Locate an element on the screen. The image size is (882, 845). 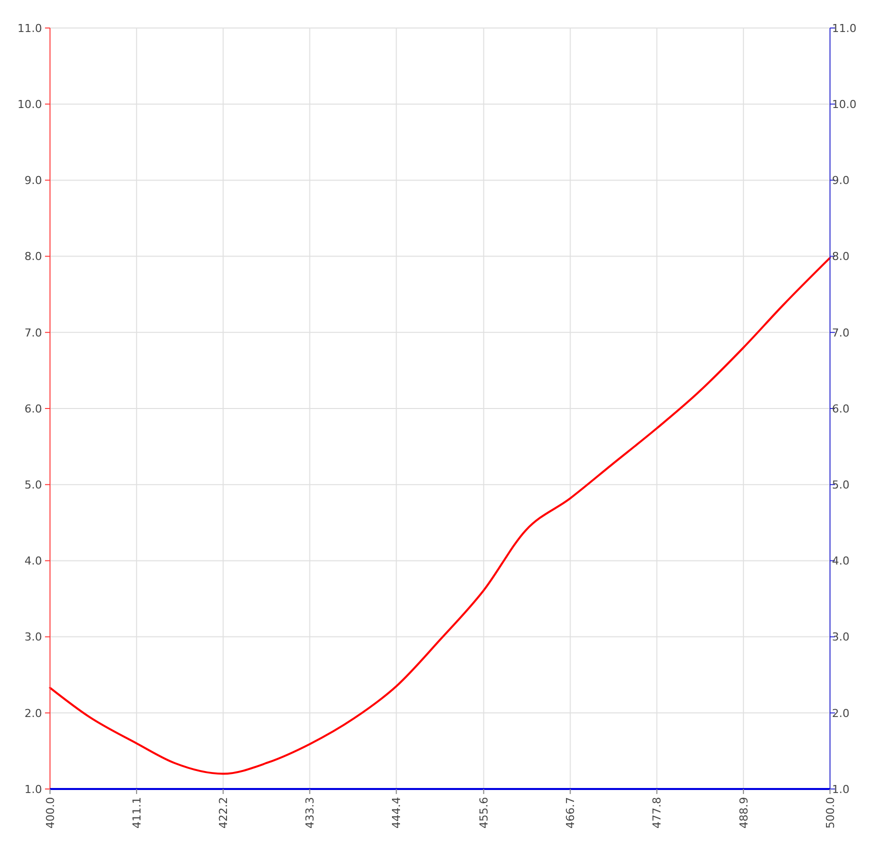
y2-tick-label: 8.0 is located at coordinates (841, 257).